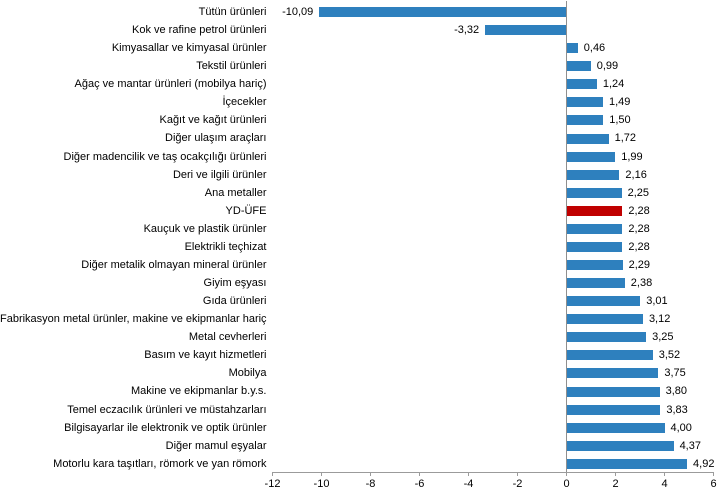 This screenshot has height=495, width=721. What do you see at coordinates (713, 483) in the screenshot?
I see `x-tick-label: 6` at bounding box center [713, 483].